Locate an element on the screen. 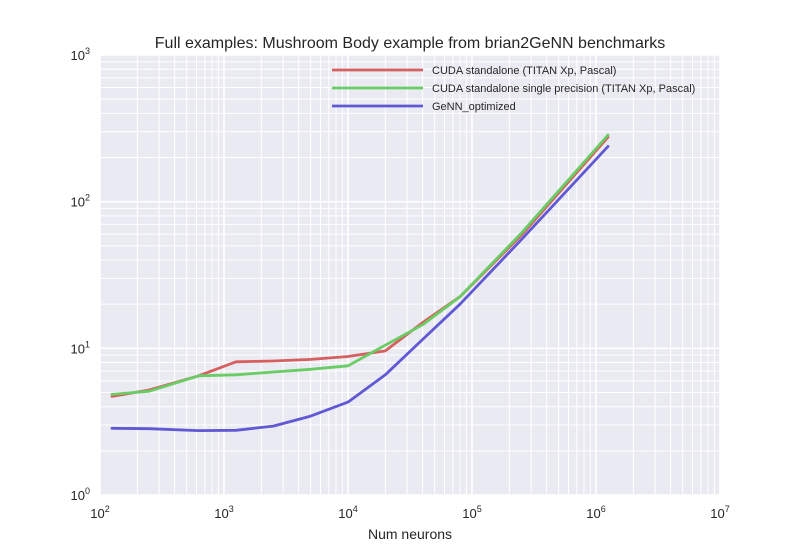 The height and width of the screenshot is (550, 800). x-tick-label: 10⁴ is located at coordinates (347, 512).